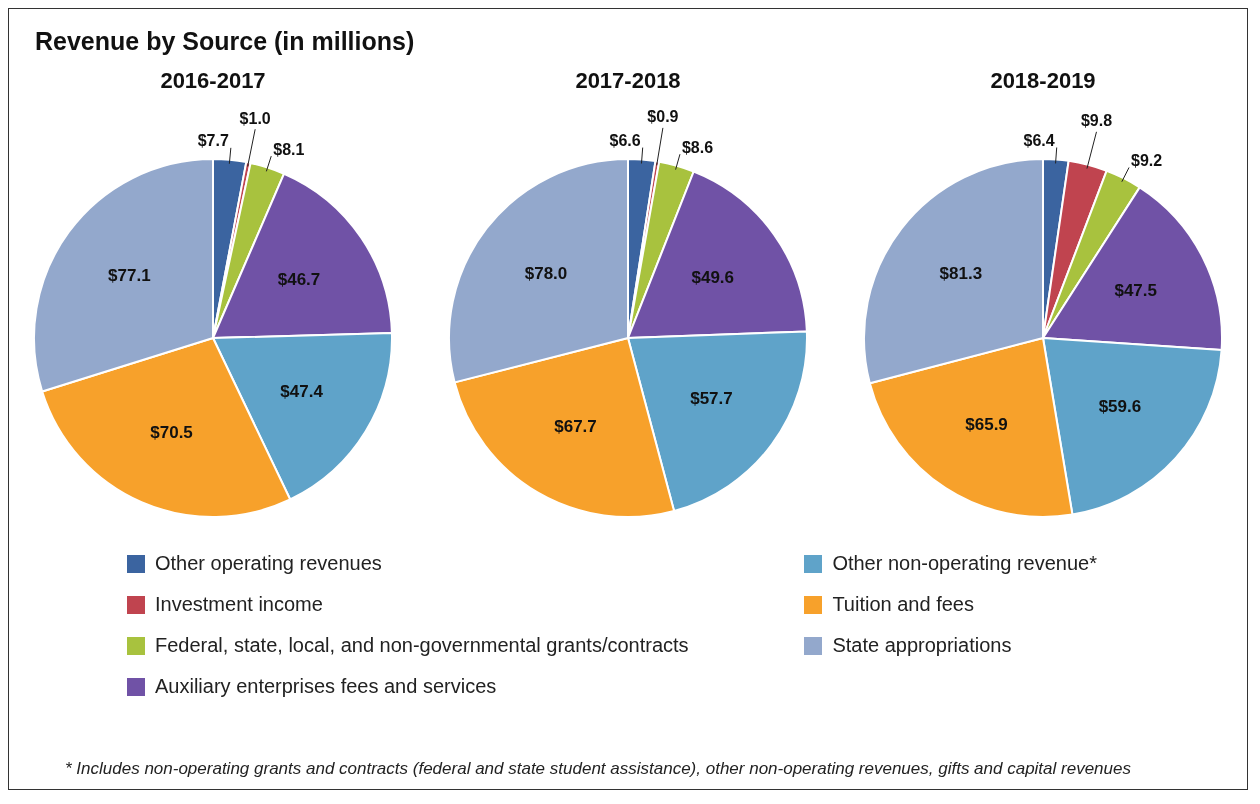 The height and width of the screenshot is (804, 1260). What do you see at coordinates (546, 274) in the screenshot?
I see `data-label: $78.0` at bounding box center [546, 274].